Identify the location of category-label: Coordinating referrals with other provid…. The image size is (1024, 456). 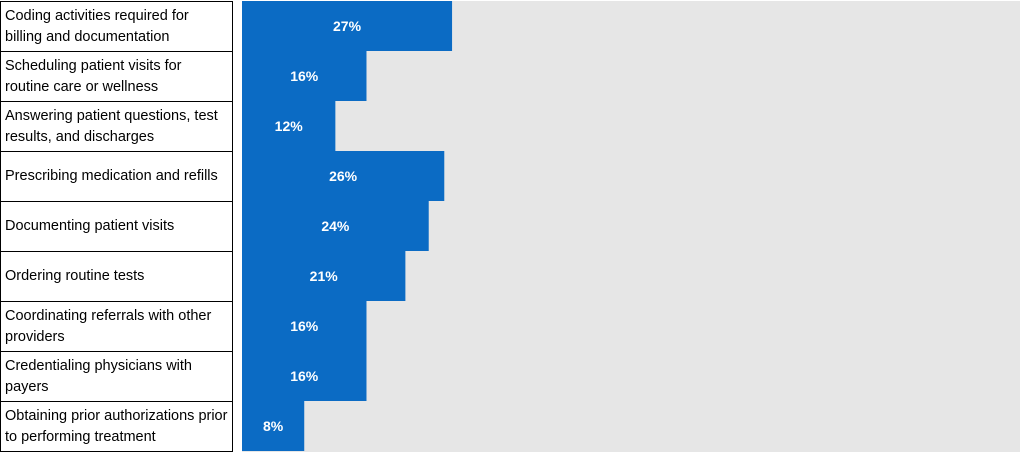
(116, 327).